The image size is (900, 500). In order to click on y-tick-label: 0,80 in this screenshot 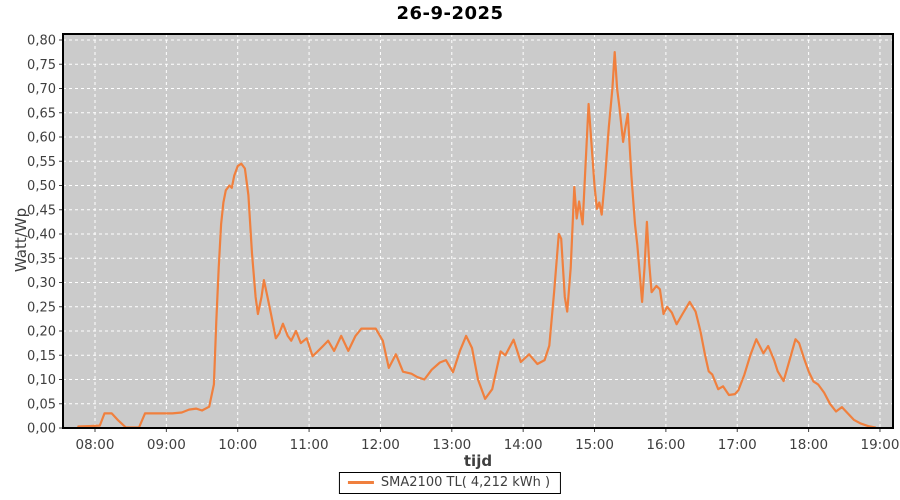, I will do `click(41, 41)`.